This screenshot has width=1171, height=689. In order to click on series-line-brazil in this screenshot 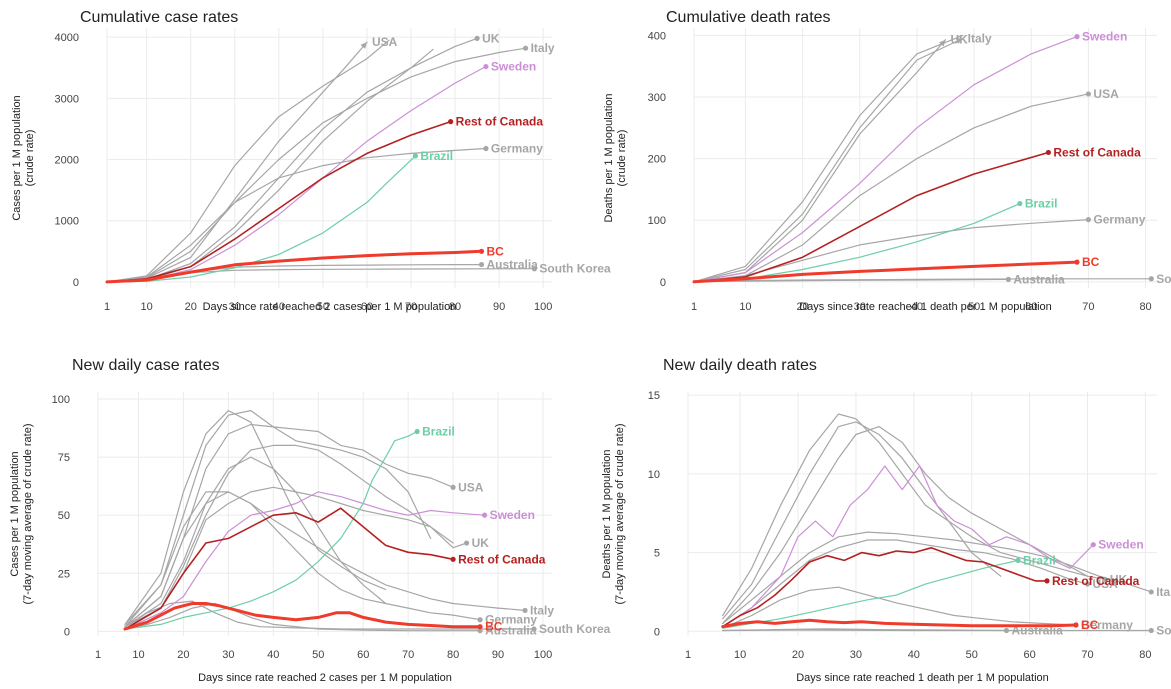, I will do `click(271, 530)`.